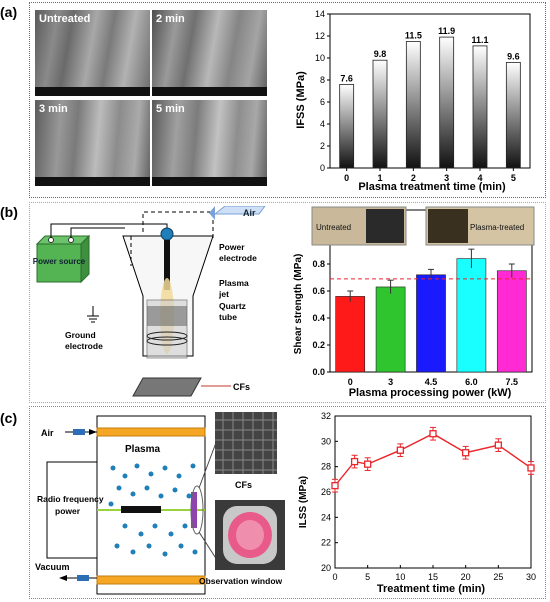 Image resolution: width=550 pixels, height=602 pixels. Describe the element at coordinates (479, 40) in the screenshot. I see `bar-data-label: 11.1` at that location.